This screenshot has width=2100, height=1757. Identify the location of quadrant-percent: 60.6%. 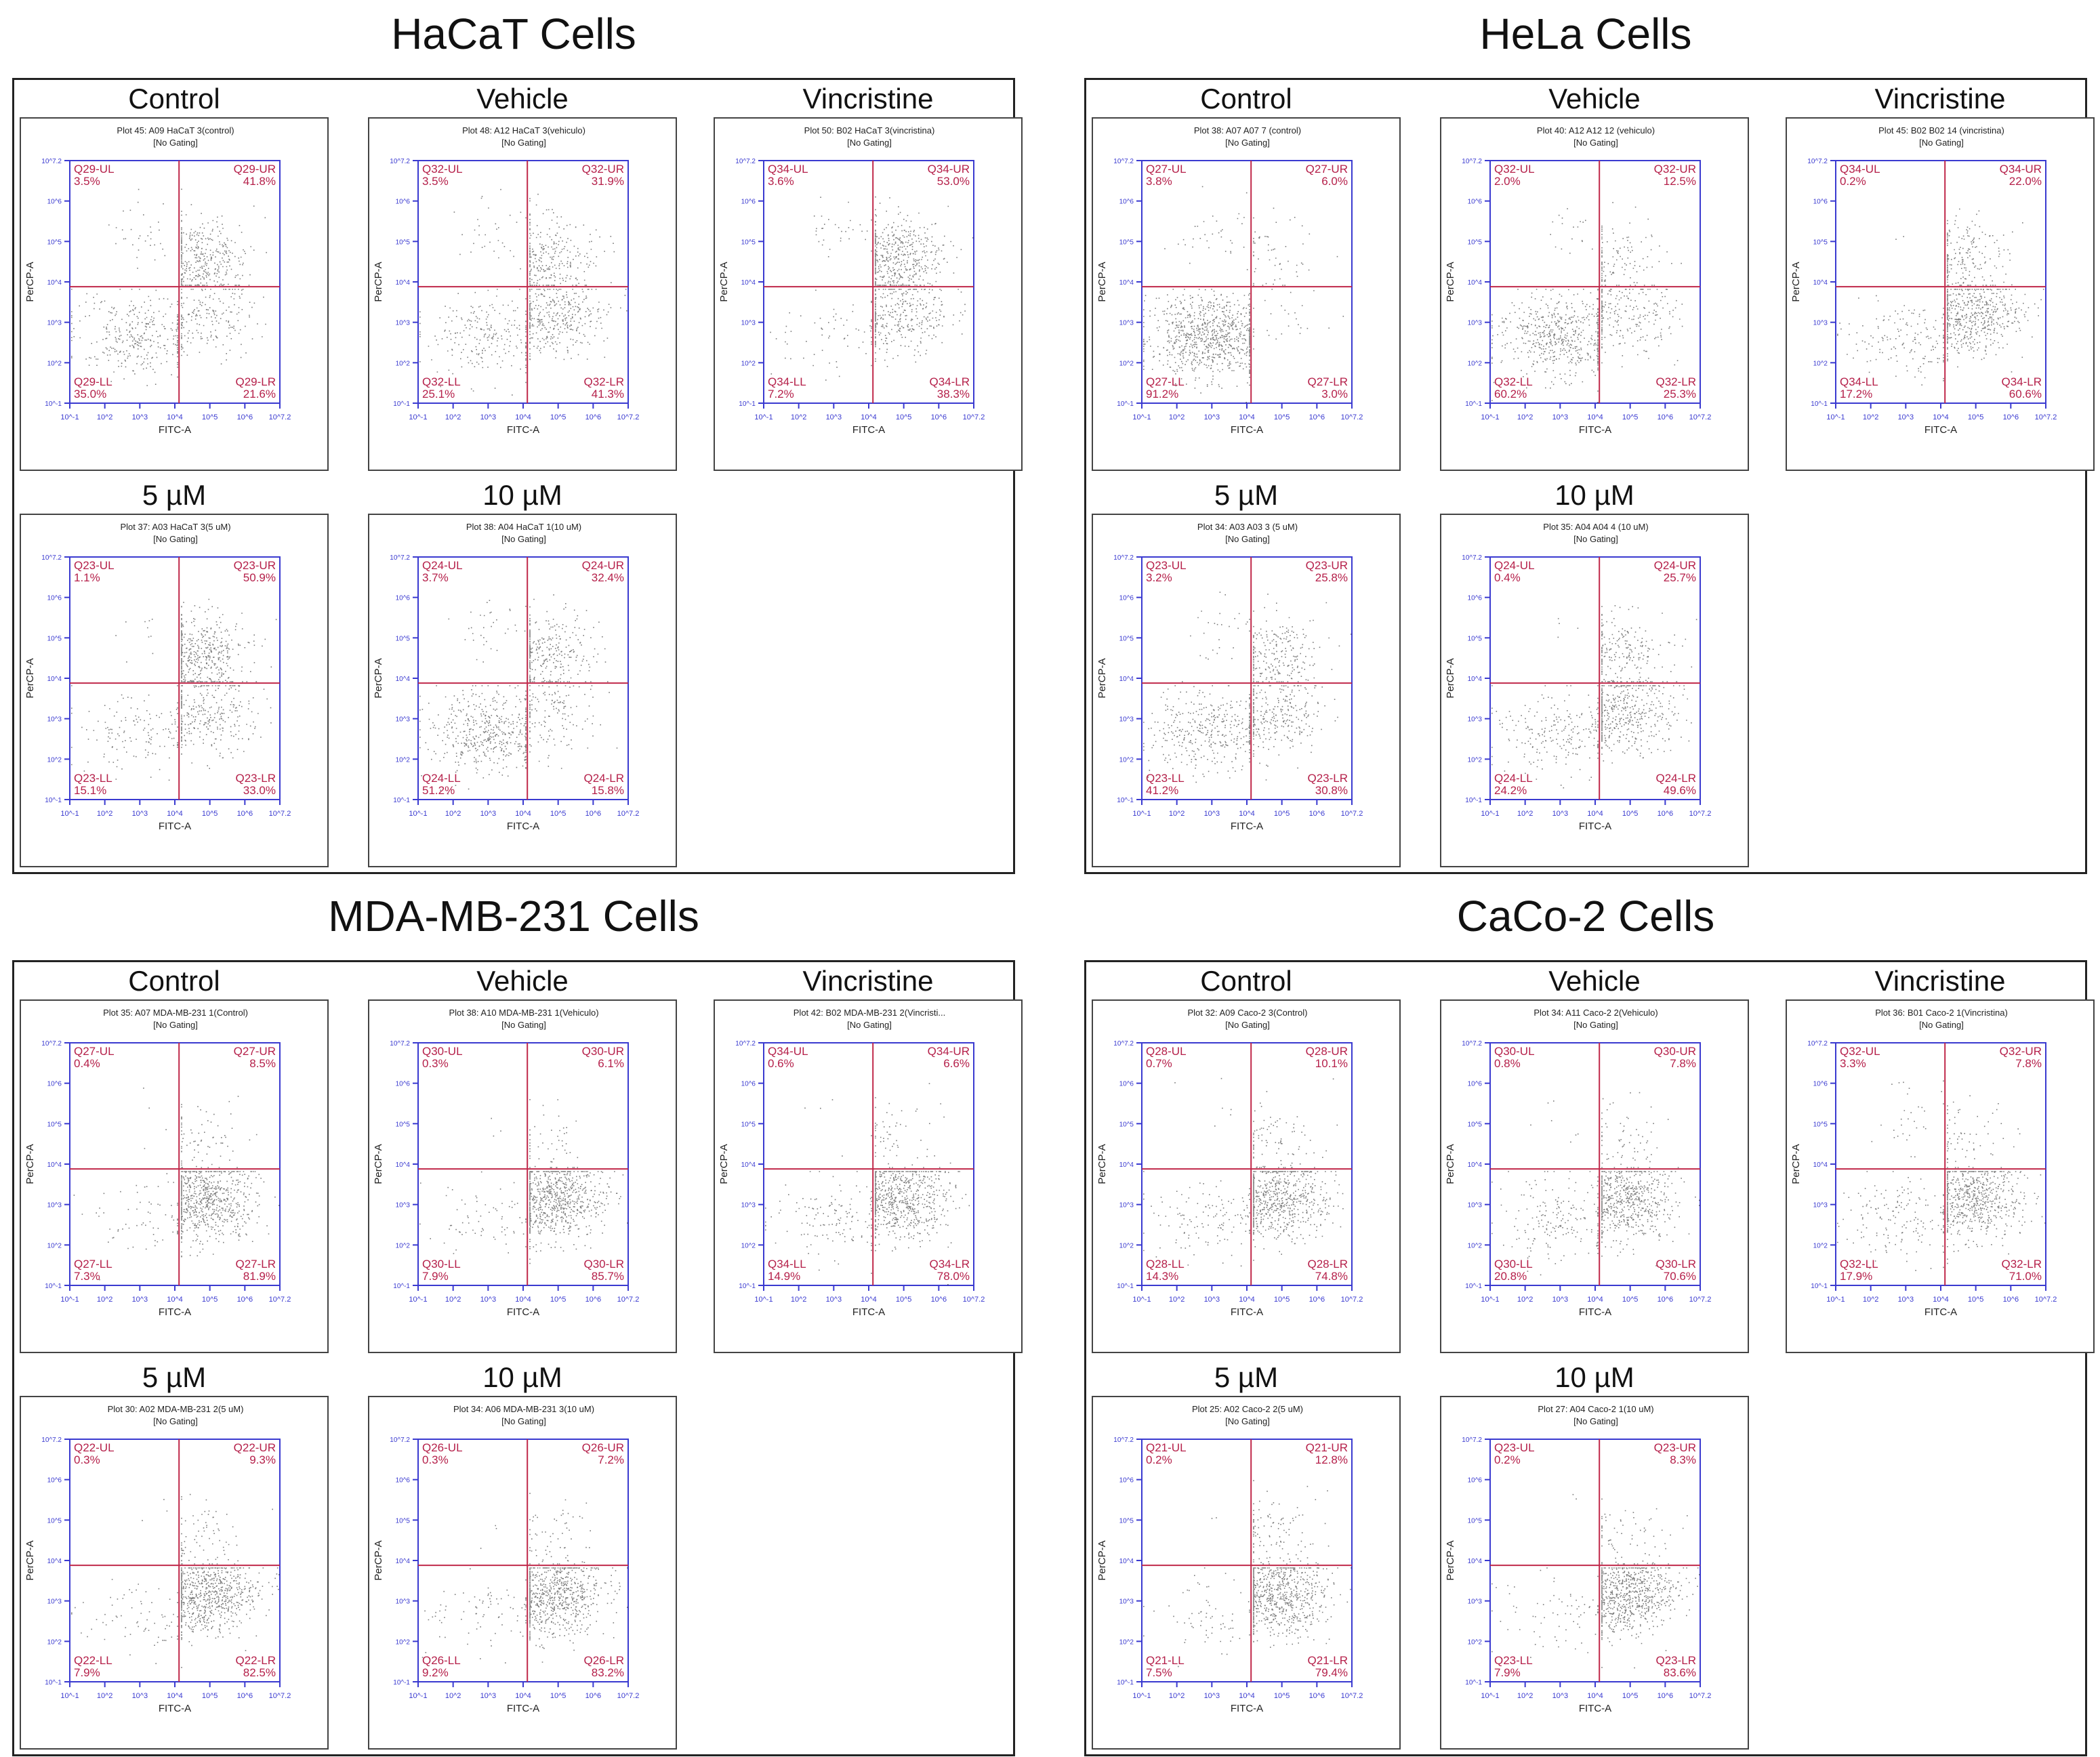
(2025, 394).